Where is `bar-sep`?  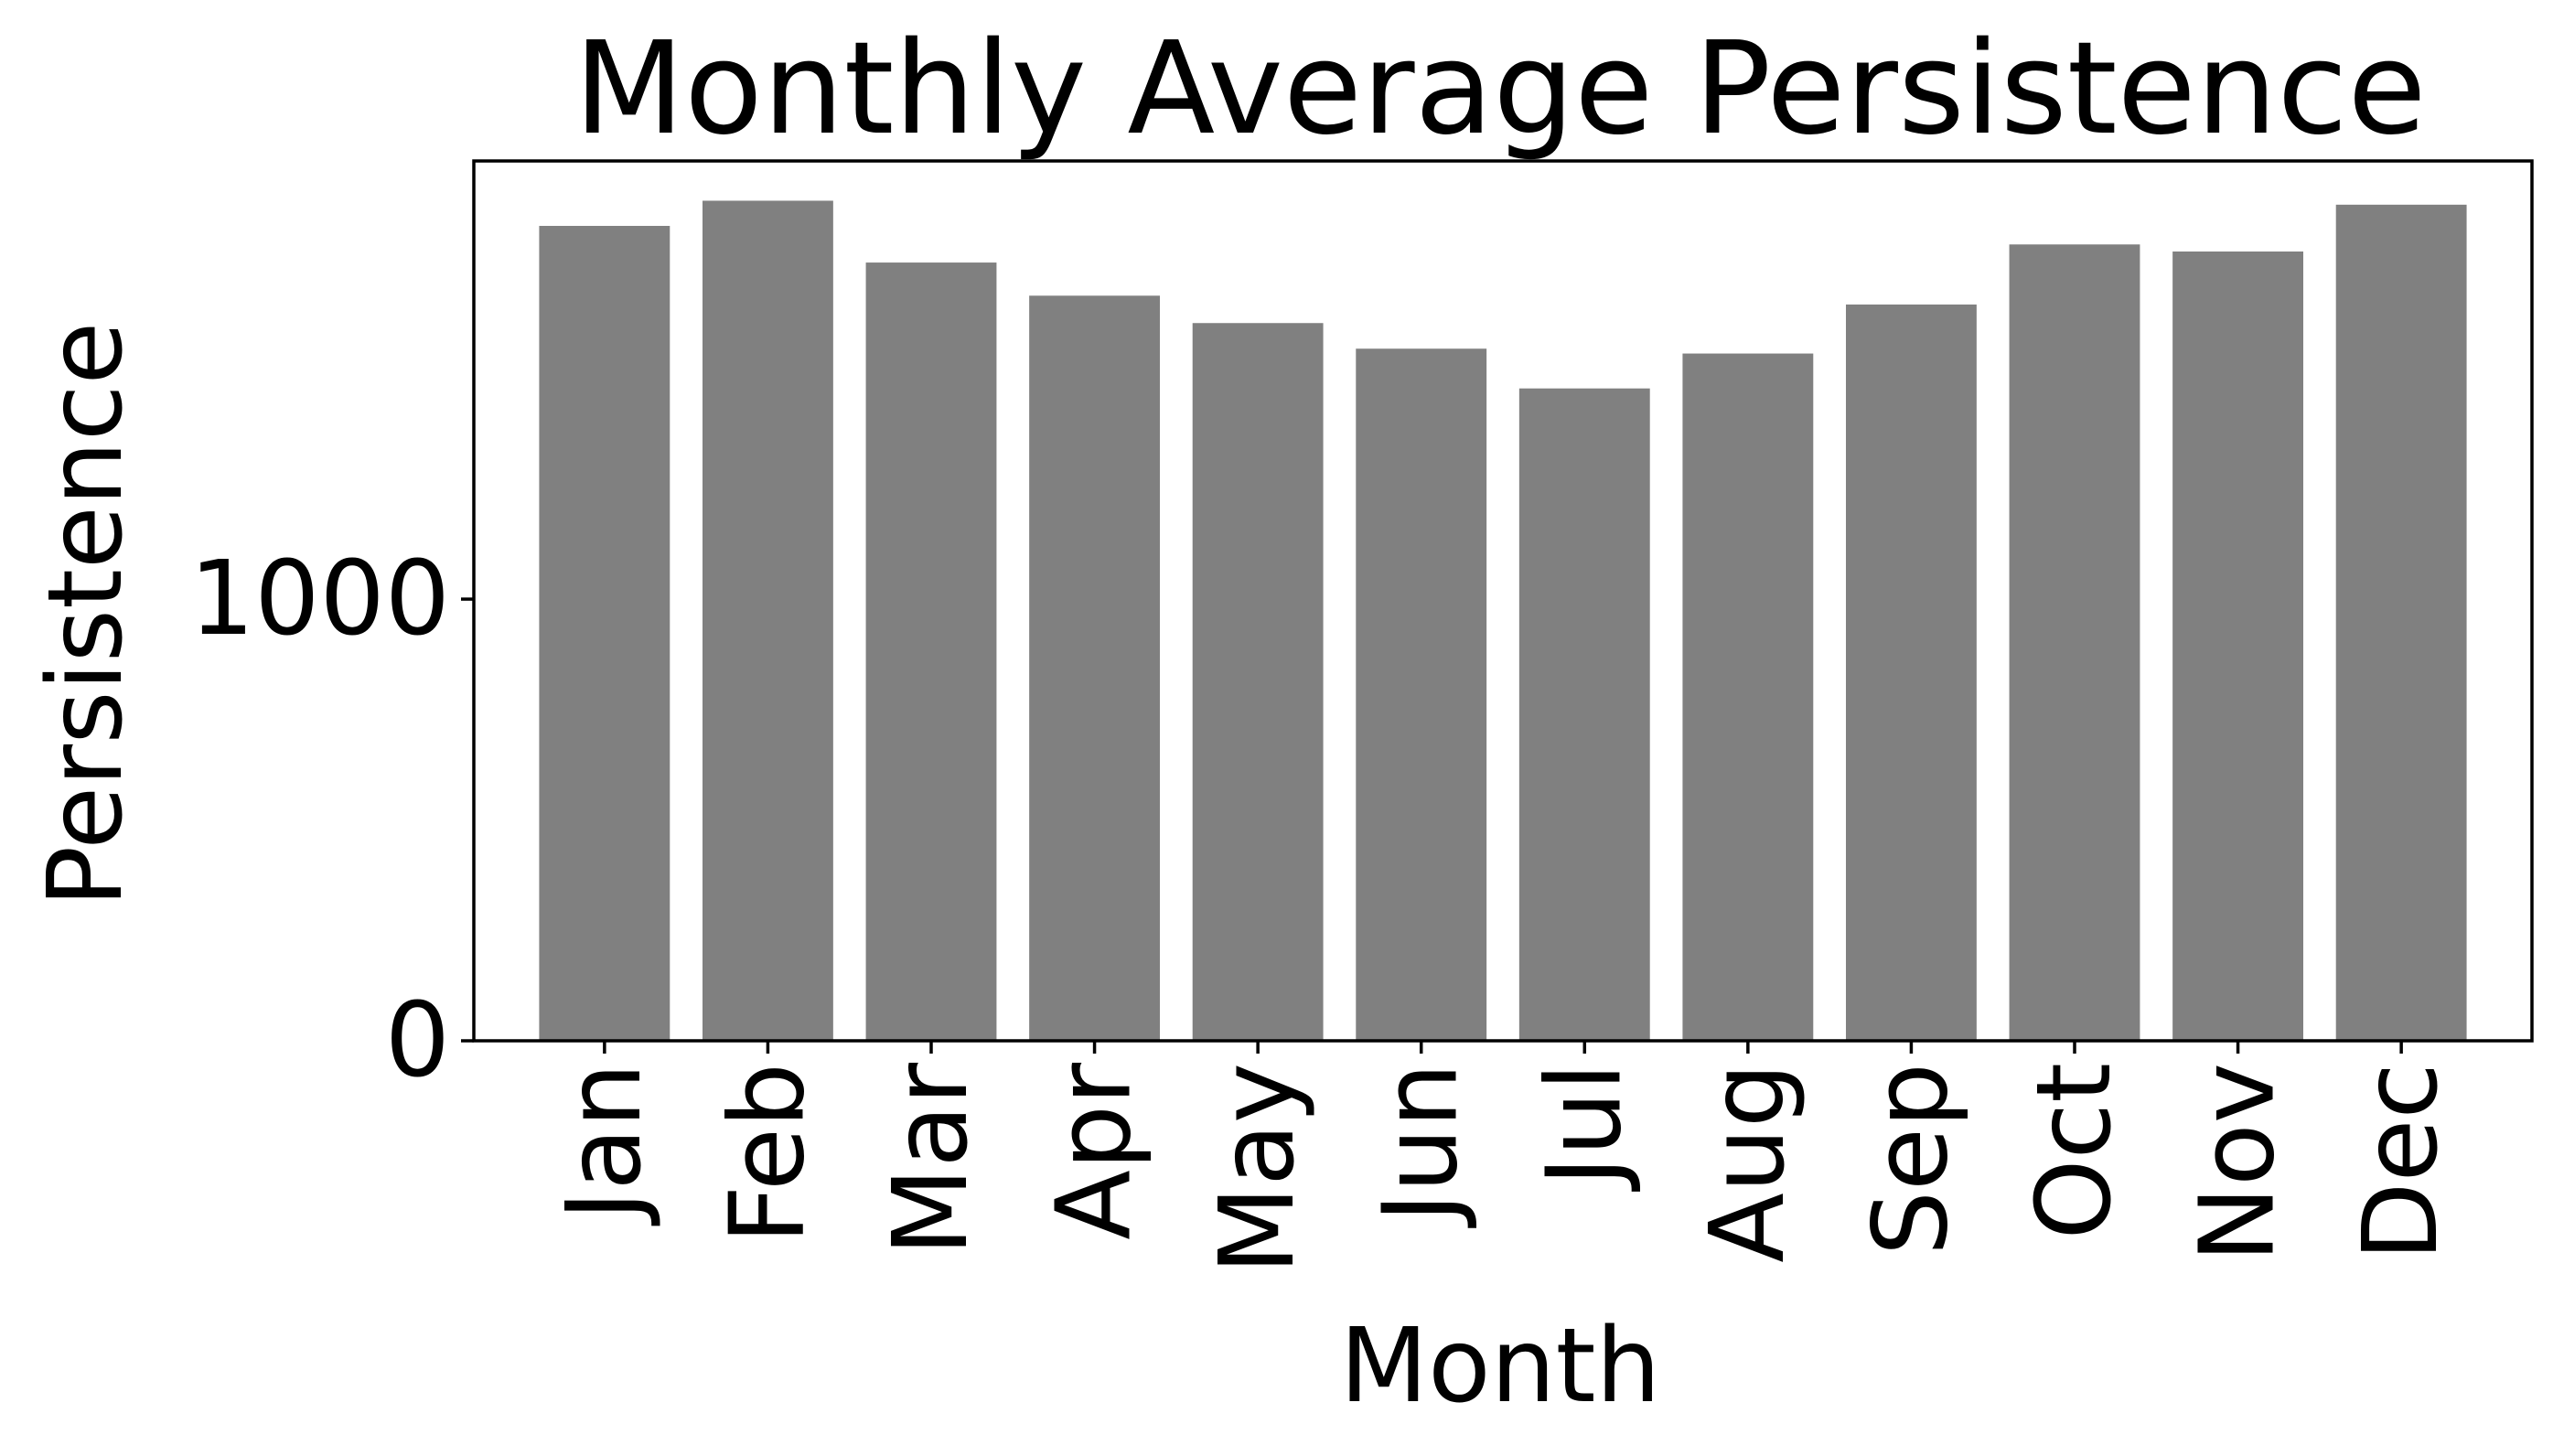 bar-sep is located at coordinates (1912, 672).